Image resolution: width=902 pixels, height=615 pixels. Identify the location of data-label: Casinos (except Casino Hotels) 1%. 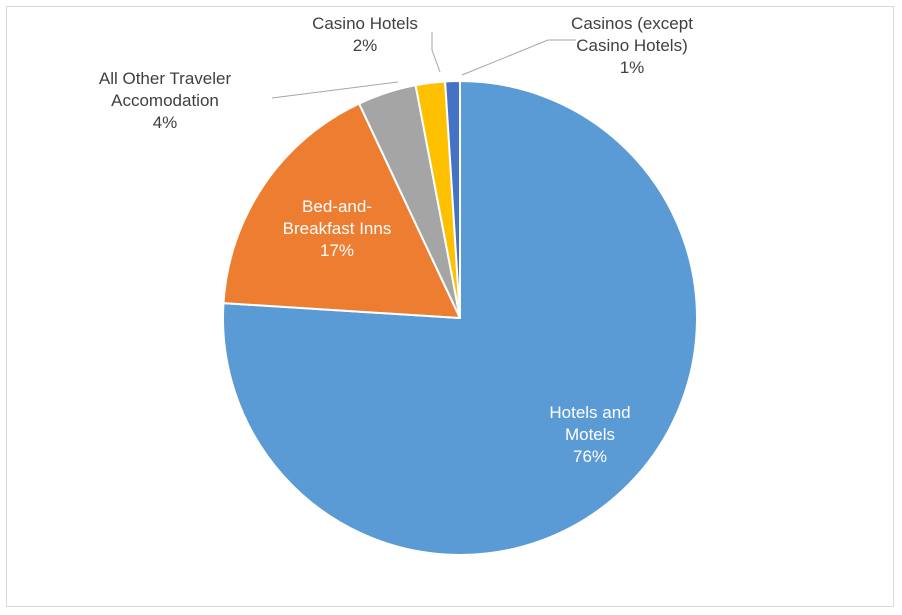
(632, 46).